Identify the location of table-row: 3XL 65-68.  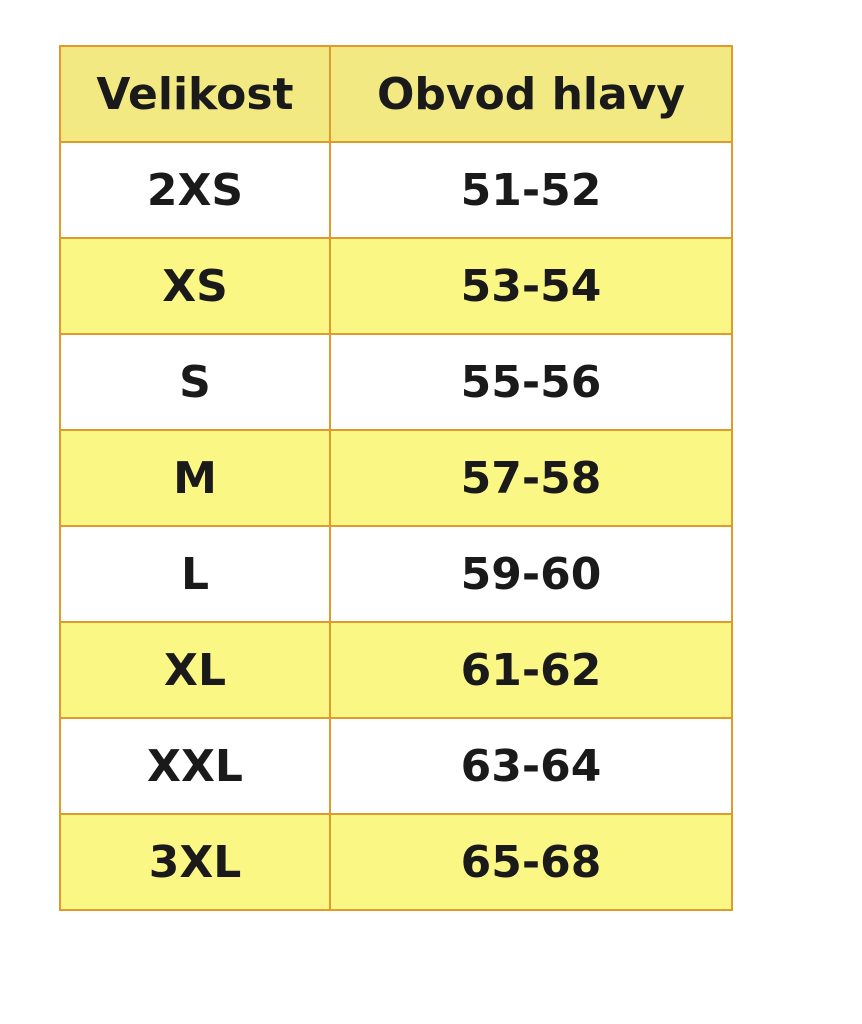
(396, 862).